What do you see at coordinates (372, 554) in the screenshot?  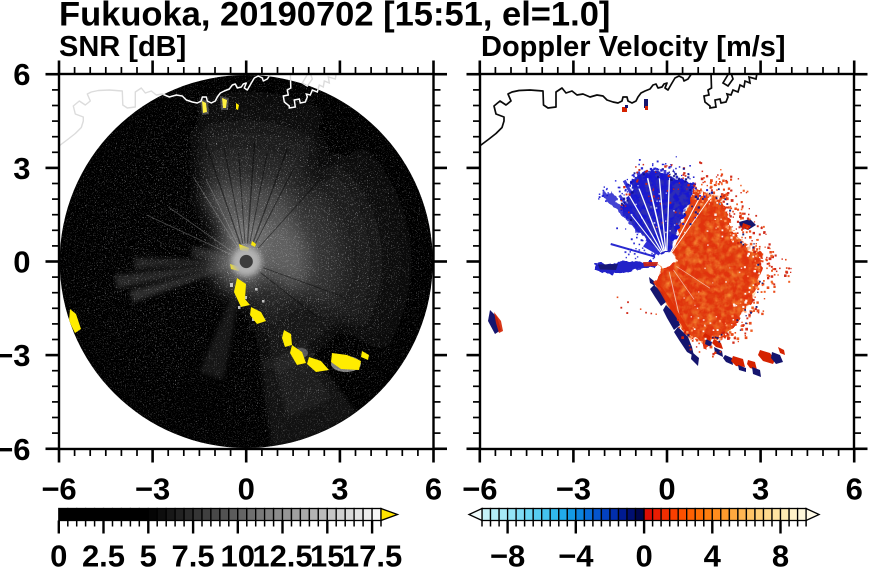 I see `svg-text: 17.5` at bounding box center [372, 554].